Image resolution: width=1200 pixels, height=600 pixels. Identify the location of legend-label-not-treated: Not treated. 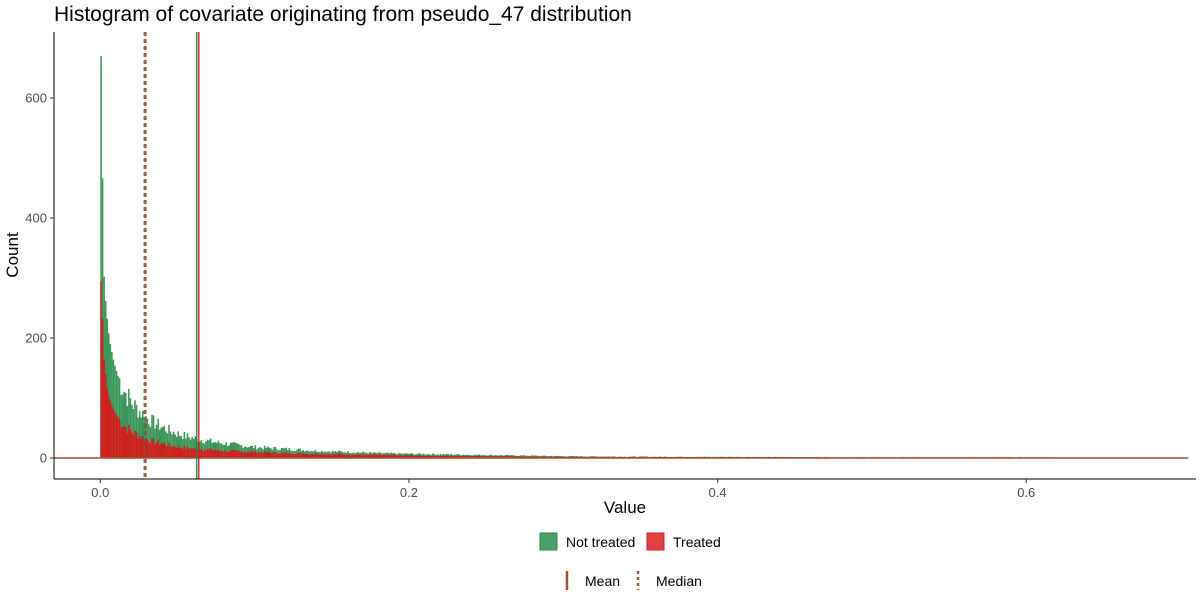
(600, 542).